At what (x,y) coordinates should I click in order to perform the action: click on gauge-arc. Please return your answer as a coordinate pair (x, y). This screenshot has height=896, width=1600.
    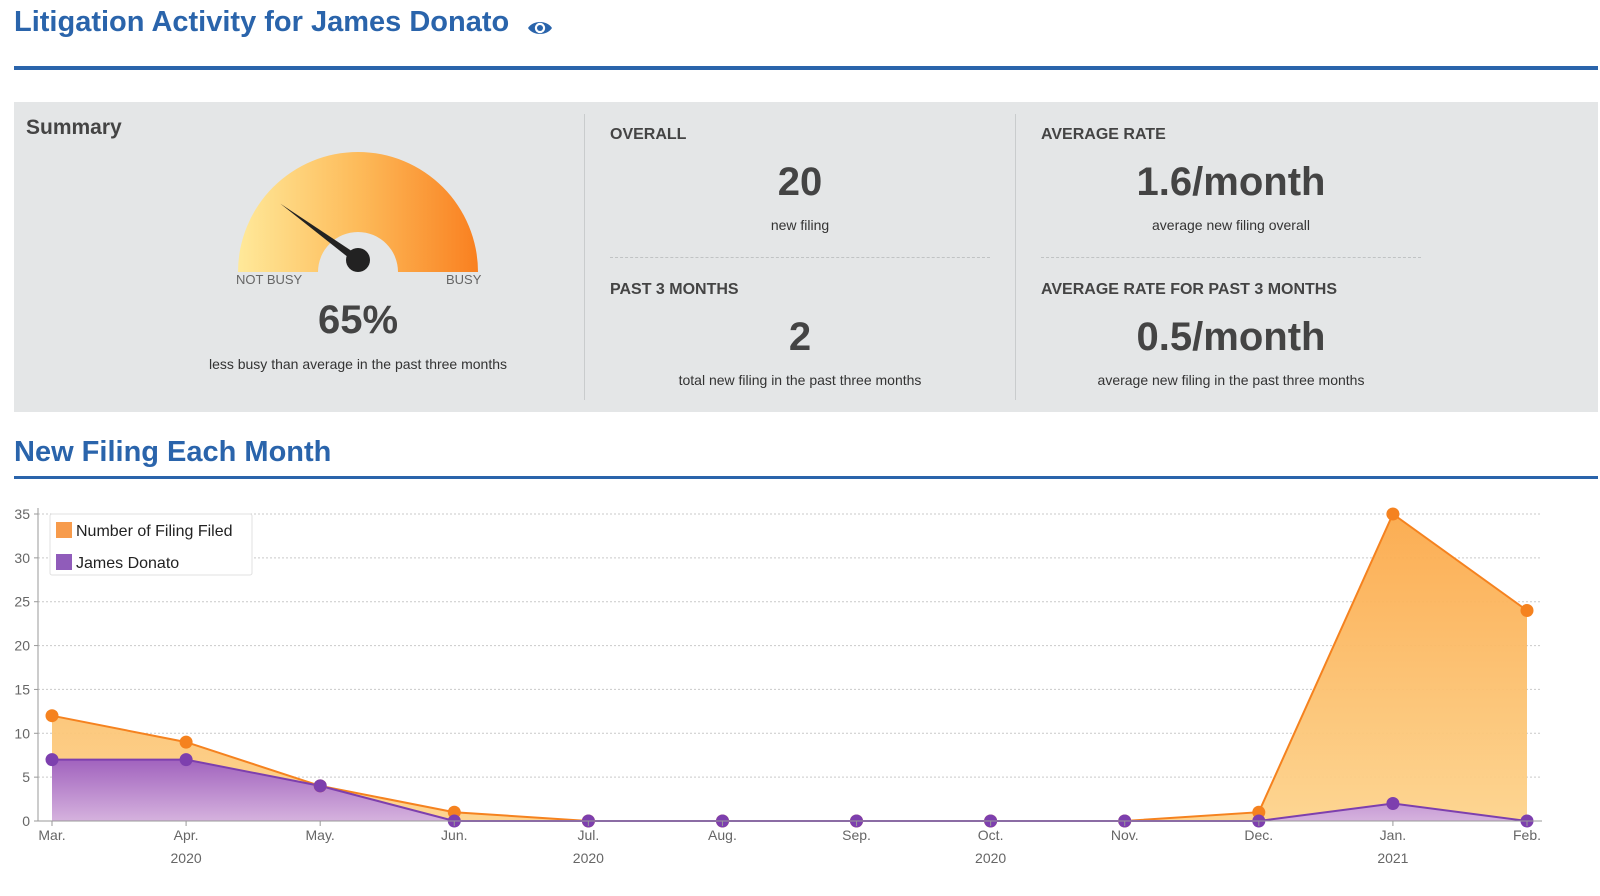
    Looking at the image, I should click on (358, 212).